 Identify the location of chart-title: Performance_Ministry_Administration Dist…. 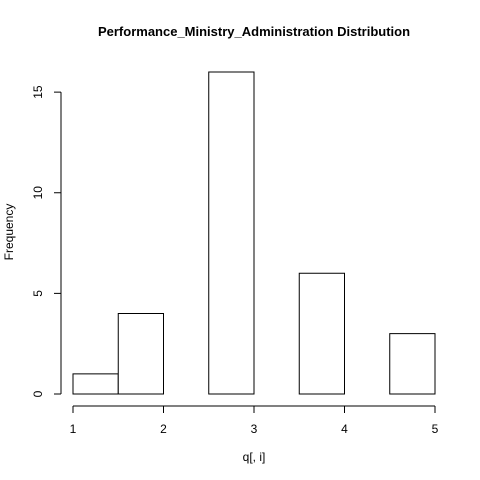
(254, 31).